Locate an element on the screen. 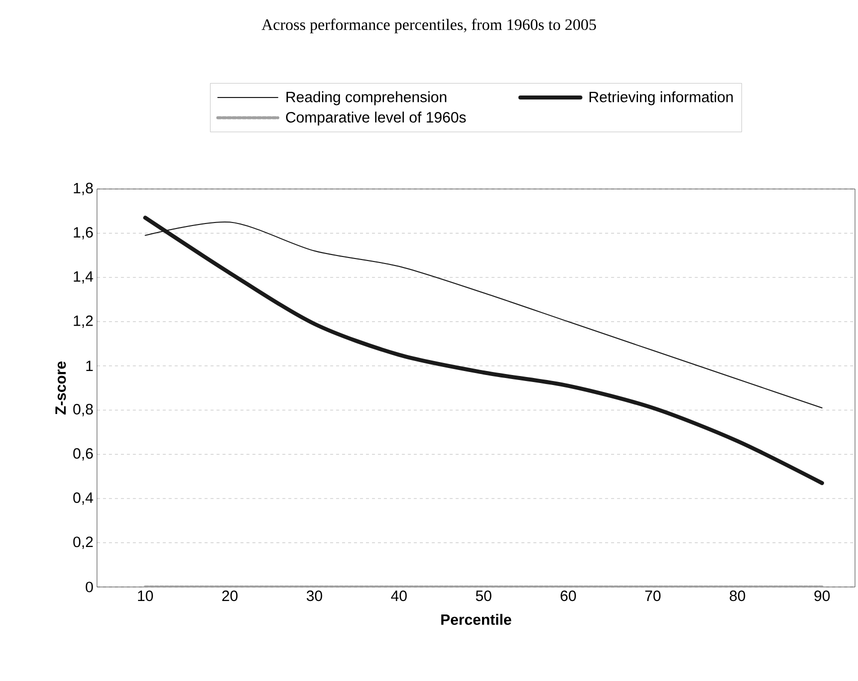  x-axis-title: Percentile is located at coordinates (476, 619).